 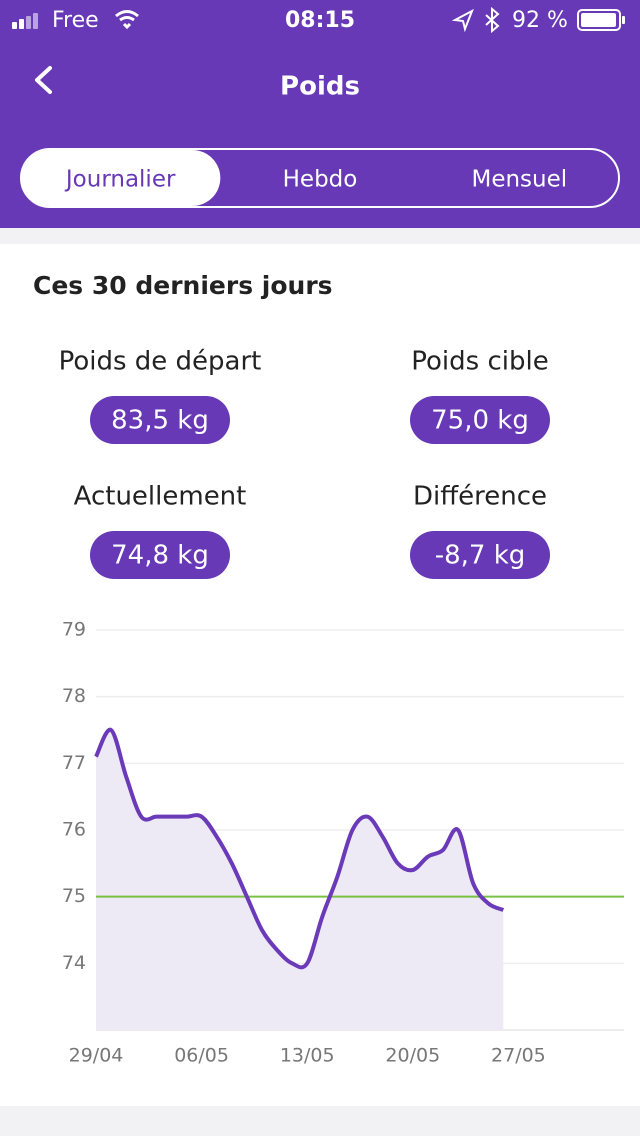 I want to click on y-tick-label: 74, so click(x=74, y=963).